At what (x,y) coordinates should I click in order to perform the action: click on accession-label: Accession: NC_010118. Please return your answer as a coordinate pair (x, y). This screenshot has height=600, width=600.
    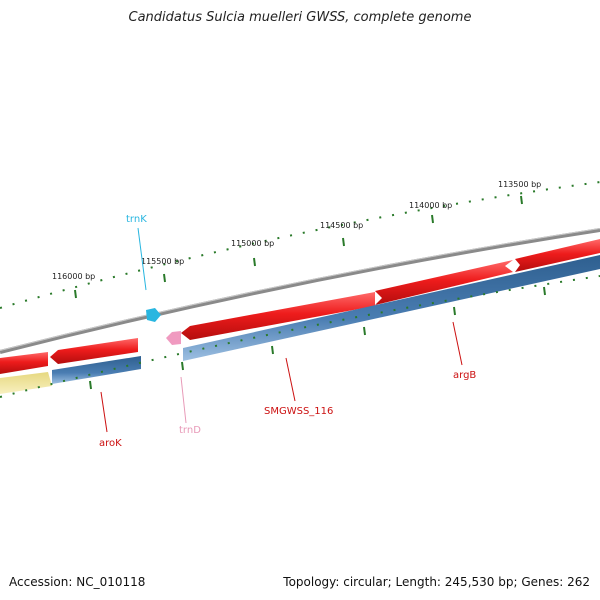
    Looking at the image, I should click on (77, 582).